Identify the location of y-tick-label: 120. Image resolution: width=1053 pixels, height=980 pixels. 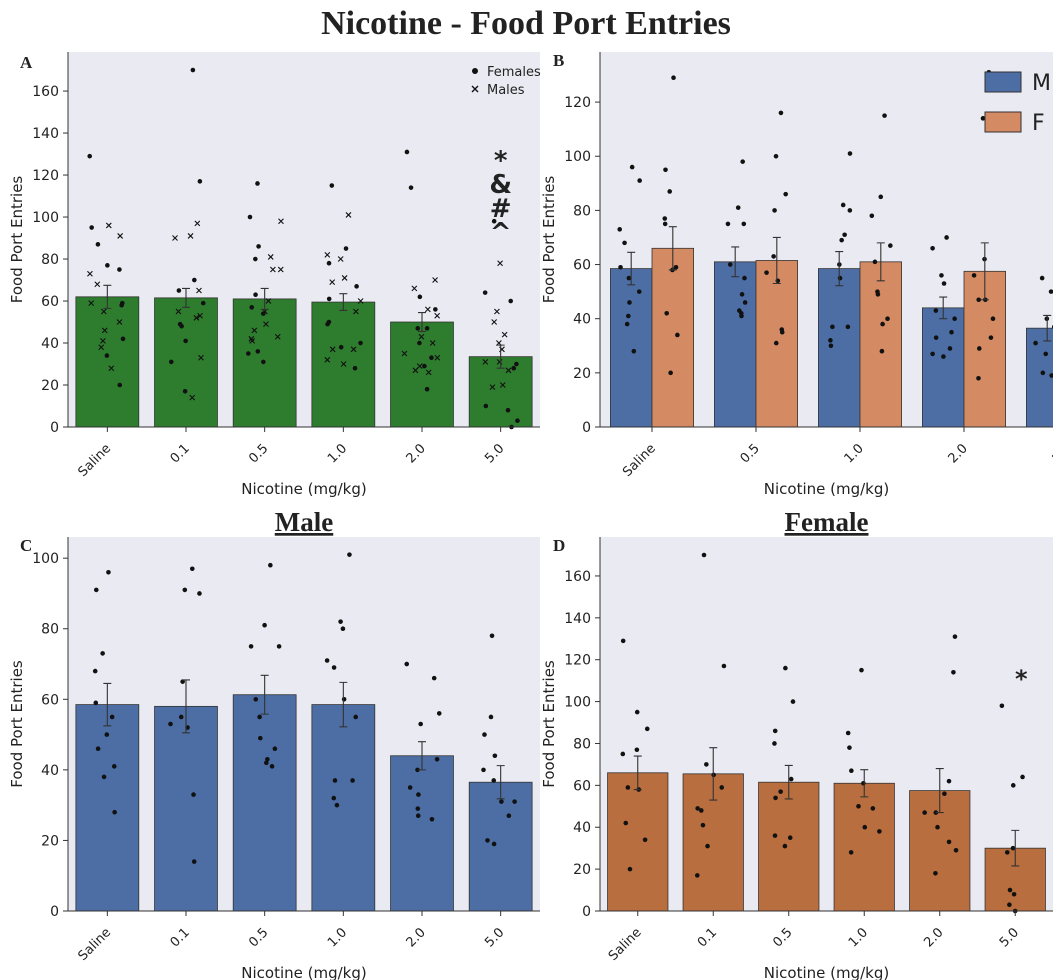
(45, 176).